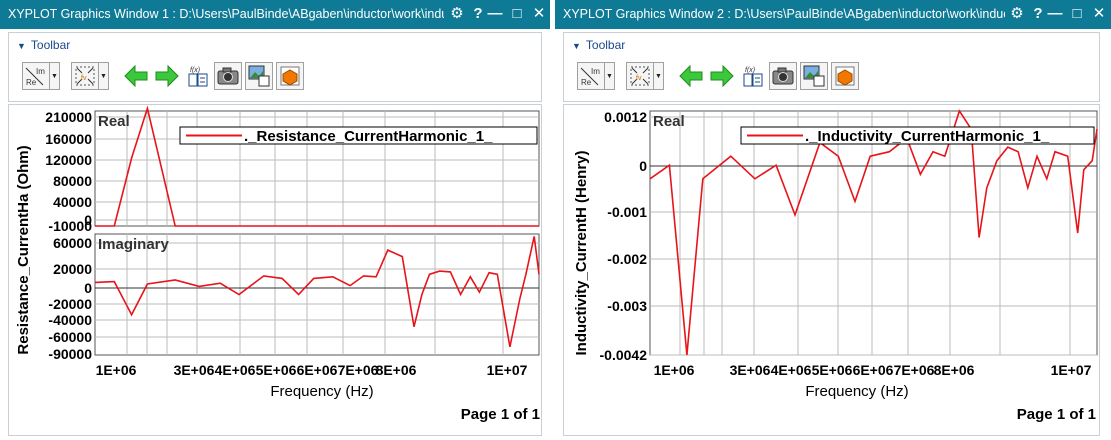 The height and width of the screenshot is (440, 1111). What do you see at coordinates (72, 269) in the screenshot?
I see `y-tick-label: 20000` at bounding box center [72, 269].